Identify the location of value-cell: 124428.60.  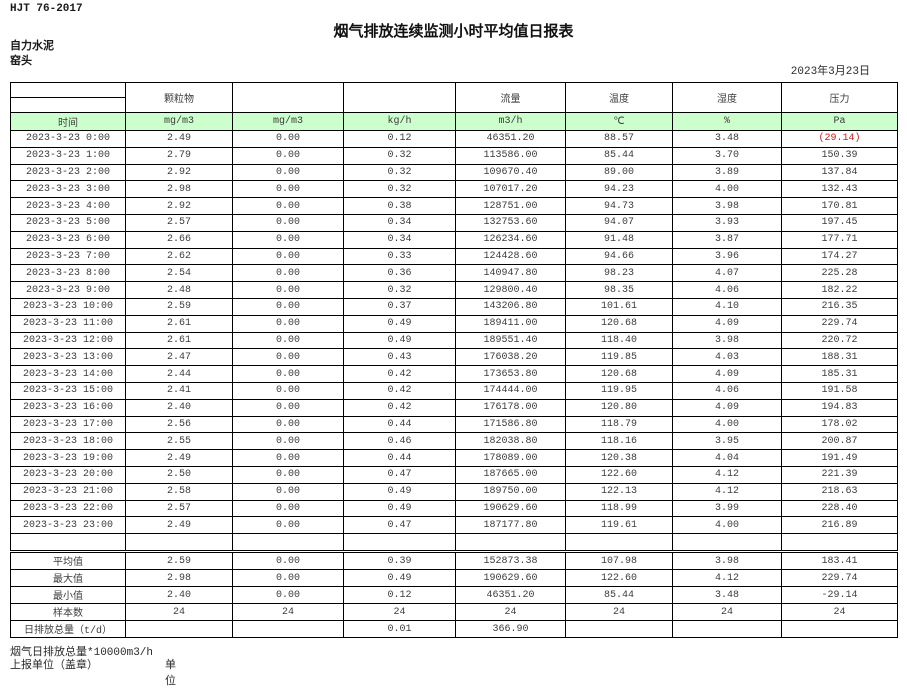
(510, 256).